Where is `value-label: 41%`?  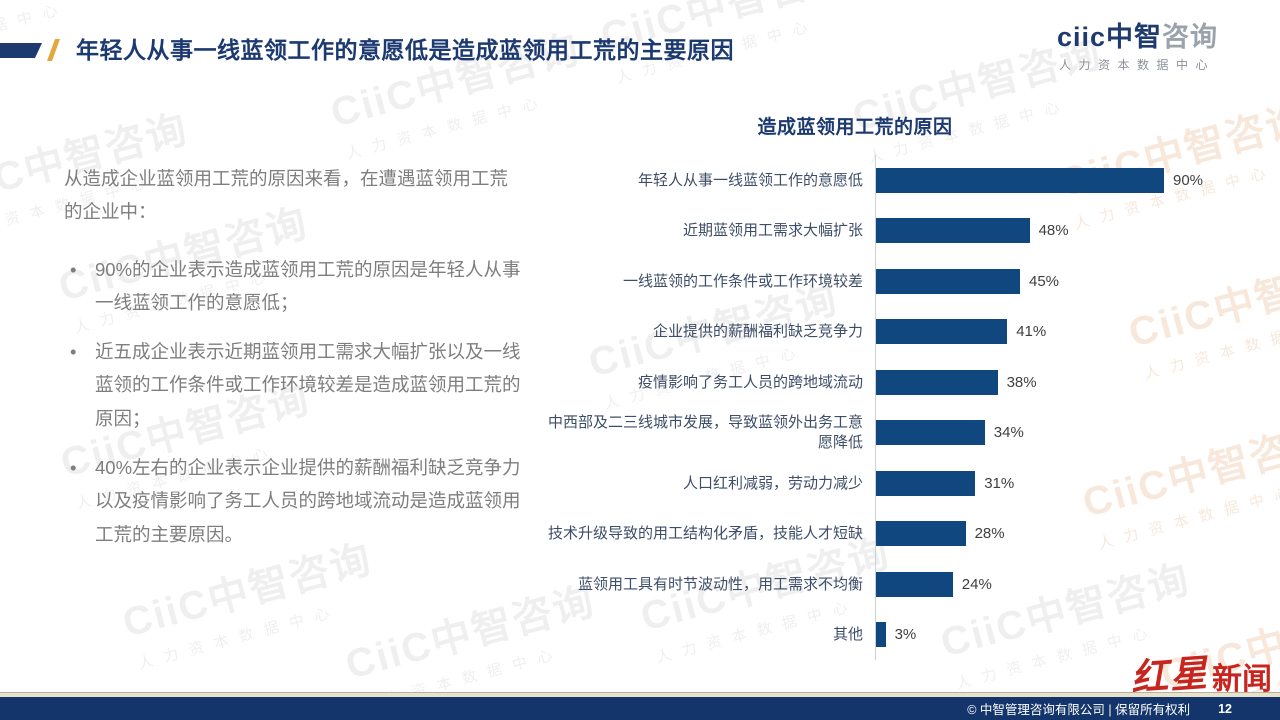
value-label: 41% is located at coordinates (1031, 332).